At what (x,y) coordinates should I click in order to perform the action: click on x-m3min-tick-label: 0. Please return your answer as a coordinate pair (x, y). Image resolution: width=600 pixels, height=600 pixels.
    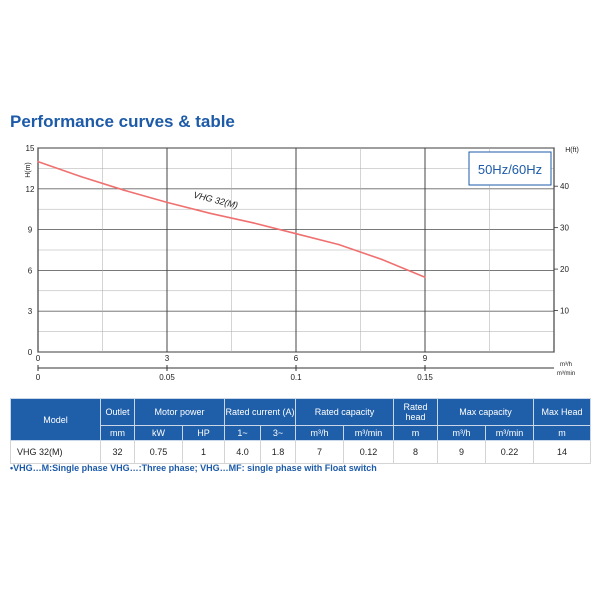
    Looking at the image, I should click on (38, 377).